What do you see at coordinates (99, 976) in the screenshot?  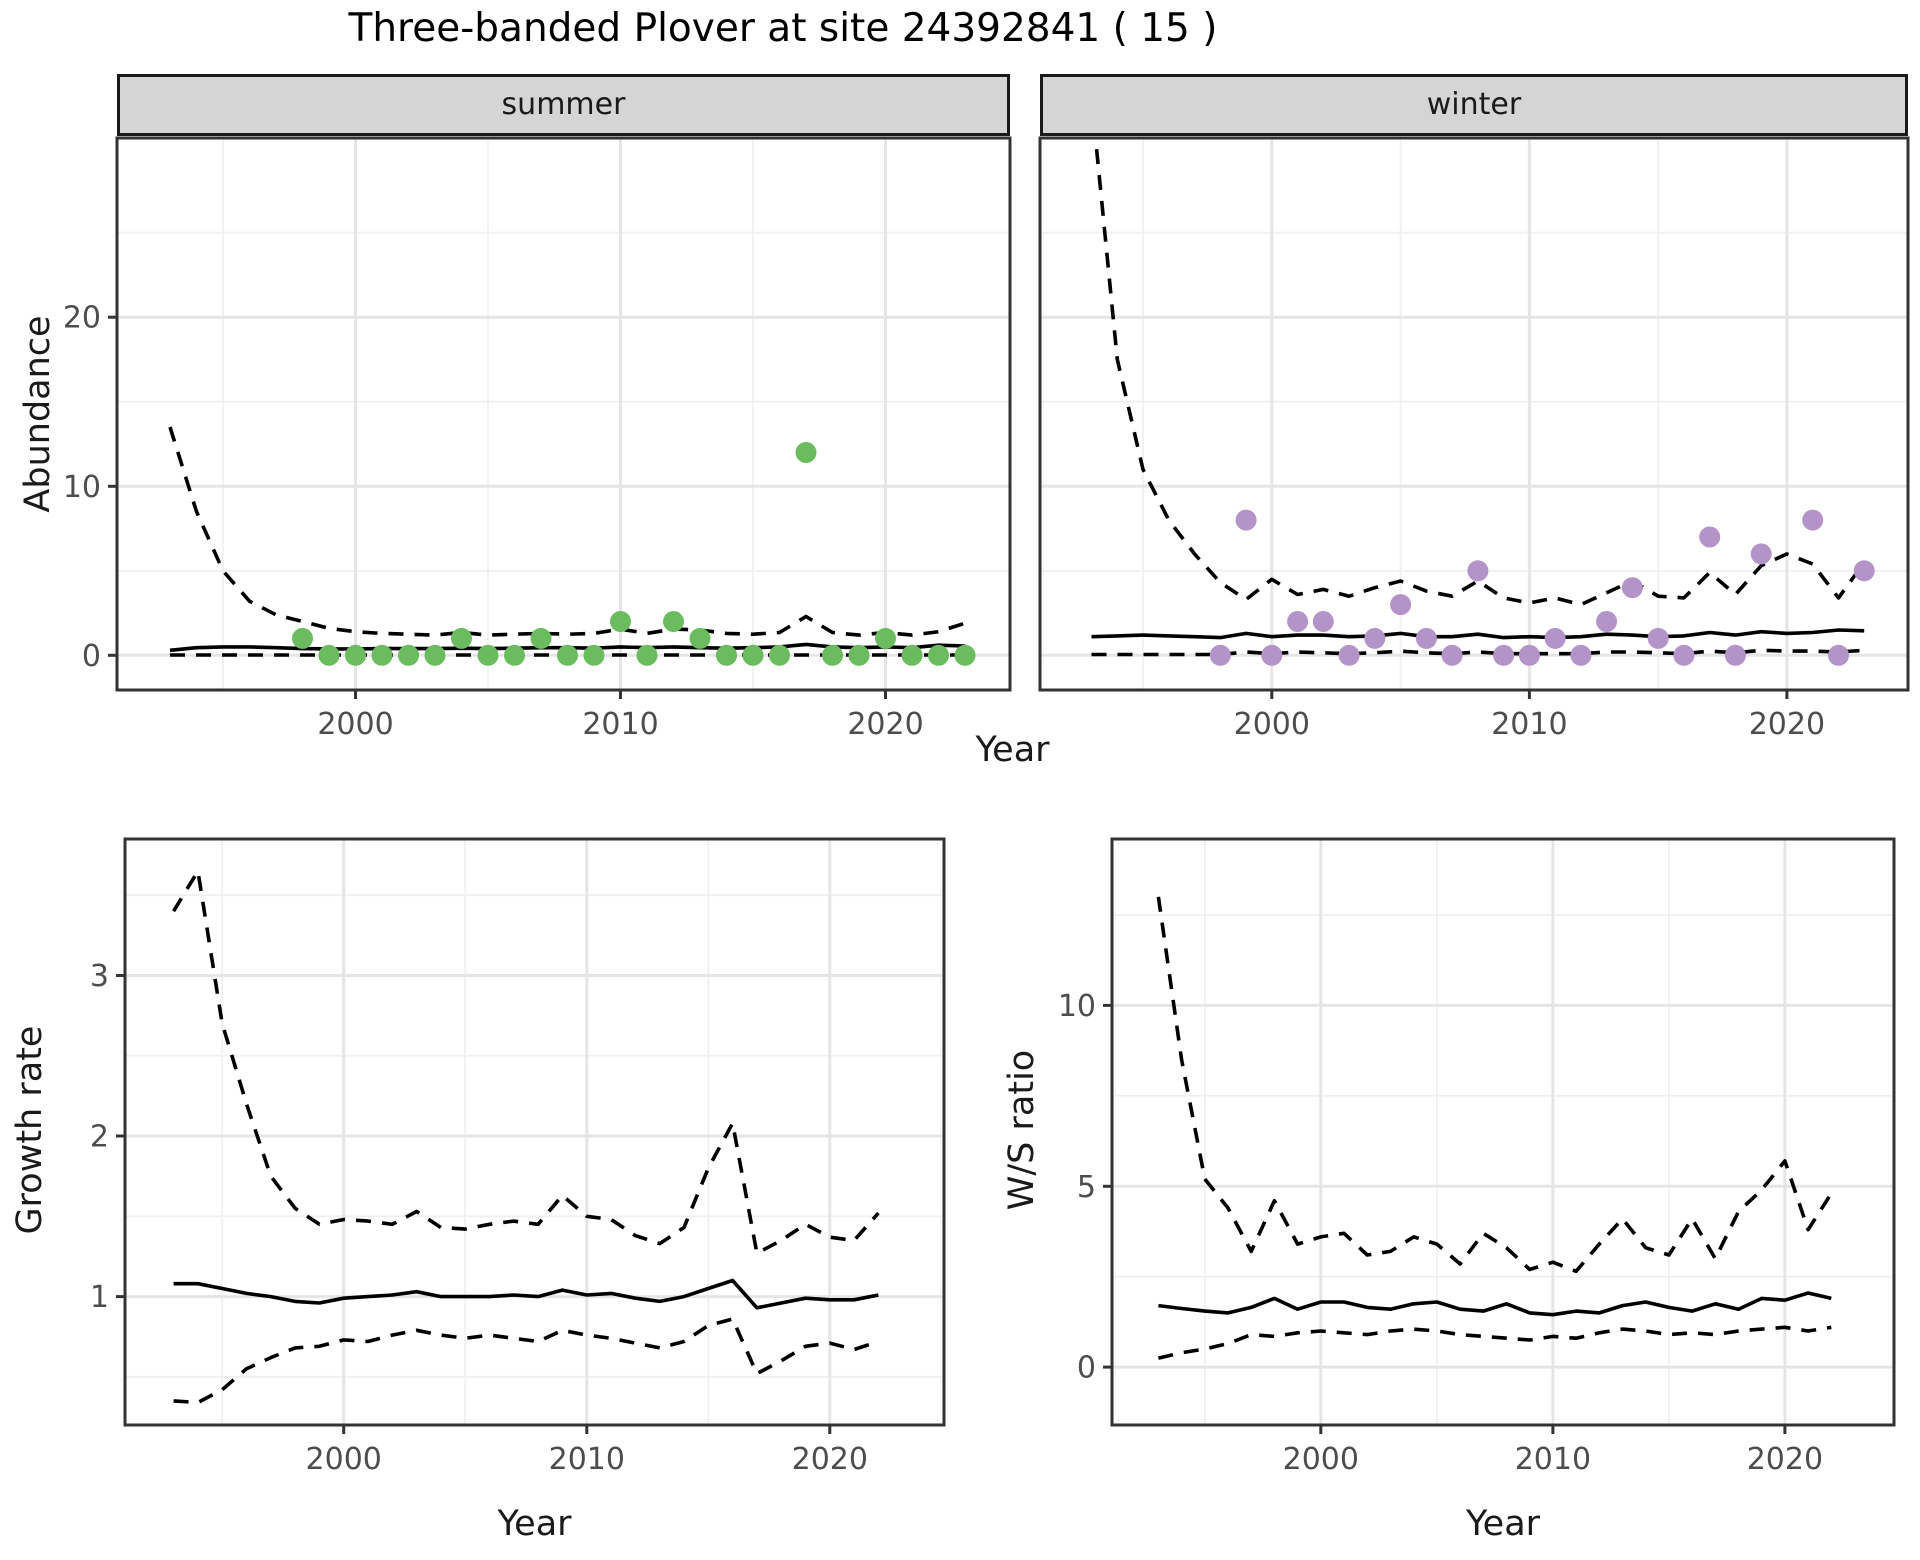 I see `svg-text: 3` at bounding box center [99, 976].